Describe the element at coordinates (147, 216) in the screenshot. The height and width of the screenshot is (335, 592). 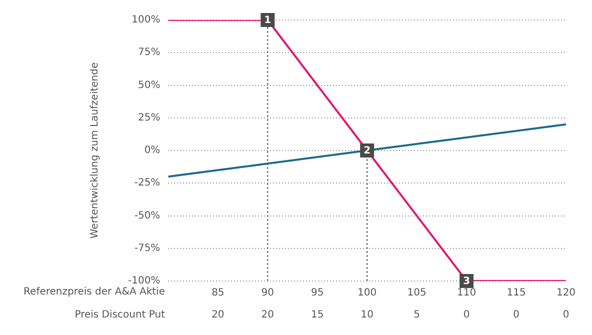
I see `y-tick-label: -50%` at that location.